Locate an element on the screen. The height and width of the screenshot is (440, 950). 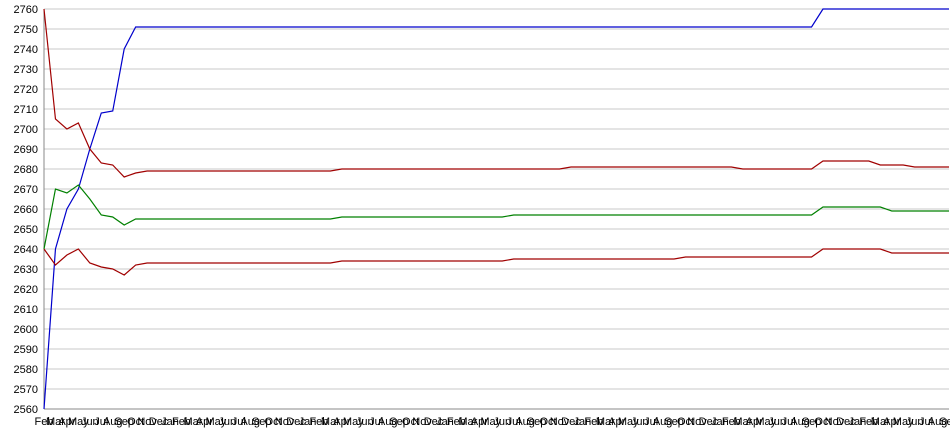
y-tick-label: 2590 is located at coordinates (26, 350).